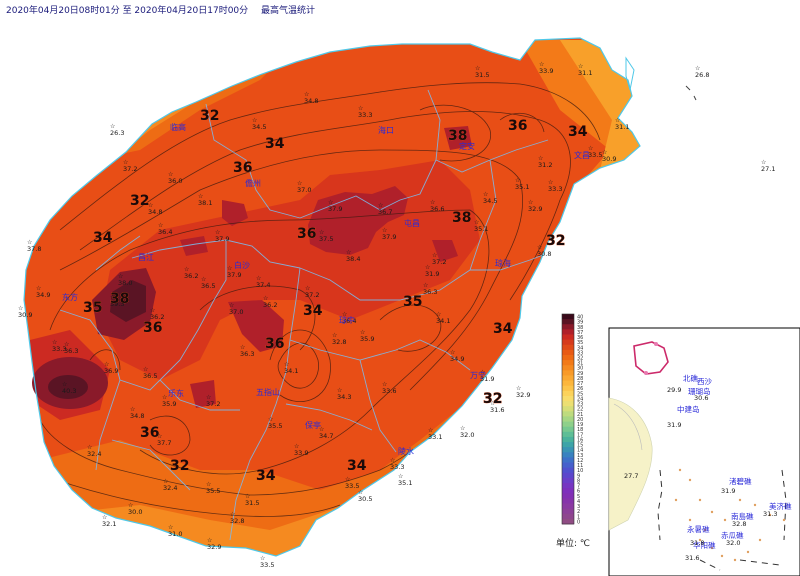 The height and width of the screenshot is (576, 800). I want to click on legend-level-label: 11, so click(580, 466).